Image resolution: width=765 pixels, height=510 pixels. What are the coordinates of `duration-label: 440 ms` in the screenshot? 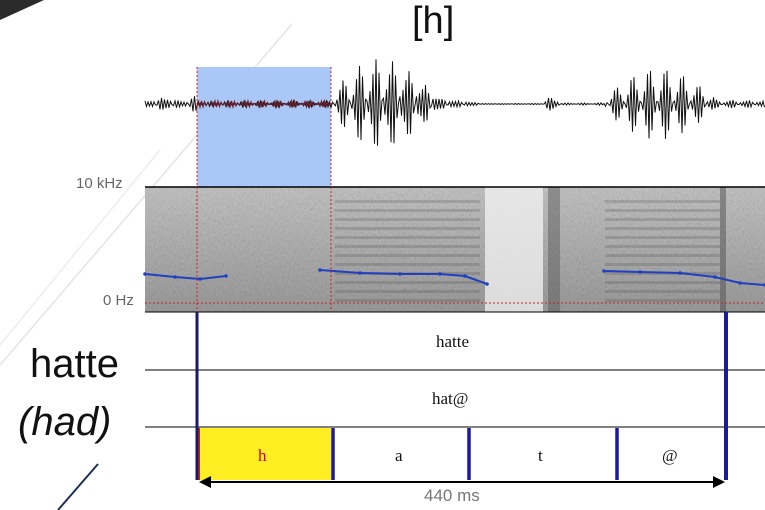 It's located at (452, 495).